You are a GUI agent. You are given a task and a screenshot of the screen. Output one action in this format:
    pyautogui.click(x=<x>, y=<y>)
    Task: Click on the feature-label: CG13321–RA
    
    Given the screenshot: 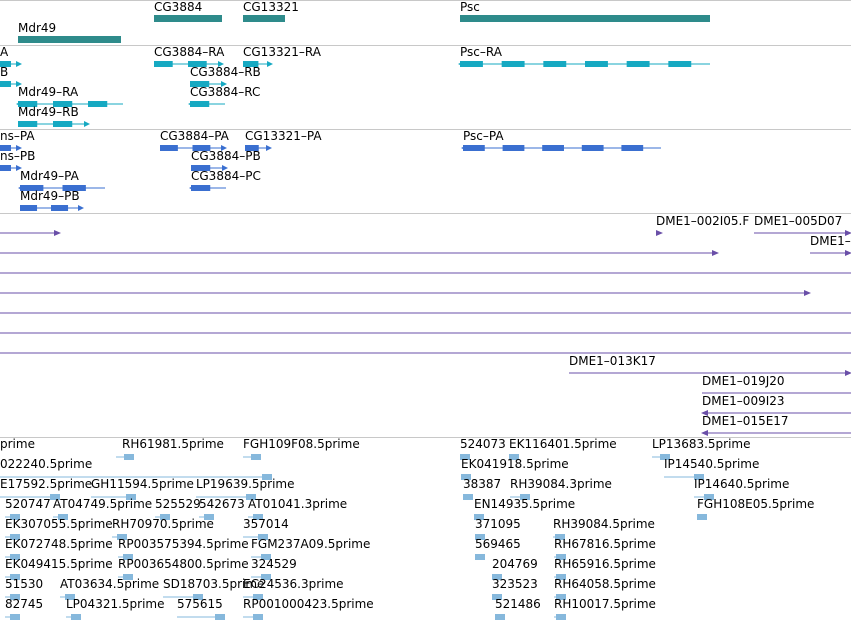 What is the action you would take?
    pyautogui.click(x=282, y=52)
    